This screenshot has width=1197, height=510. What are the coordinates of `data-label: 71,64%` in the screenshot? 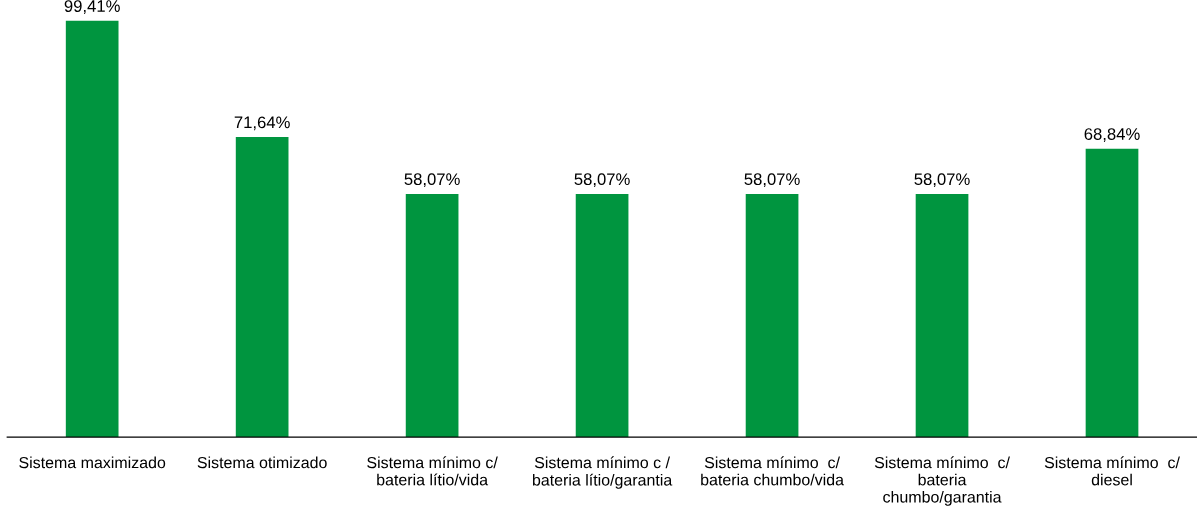 It's located at (262, 123).